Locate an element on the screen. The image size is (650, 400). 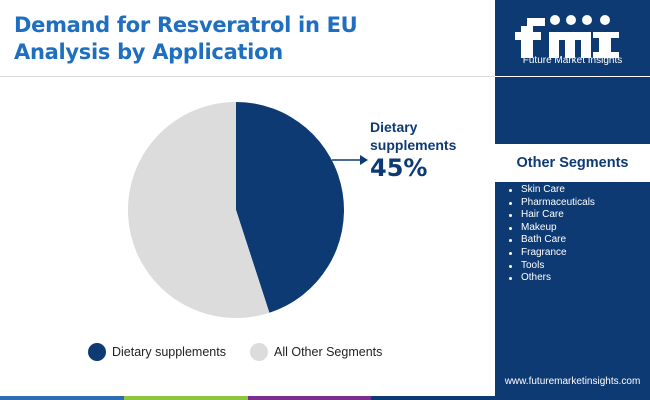
pie-slice-dietary-supplements is located at coordinates (290, 207).